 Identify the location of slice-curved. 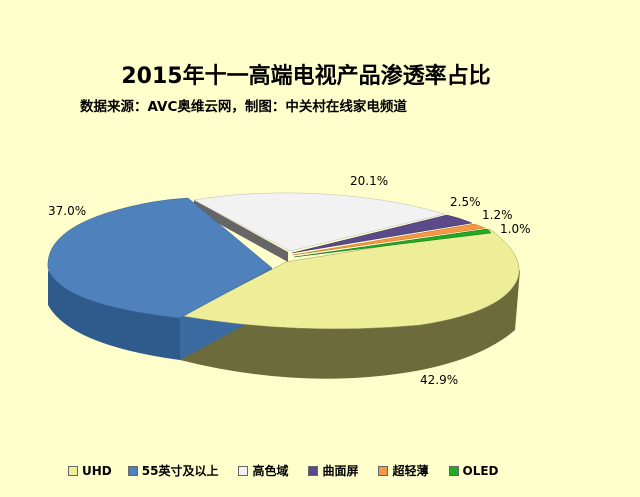
(382, 234).